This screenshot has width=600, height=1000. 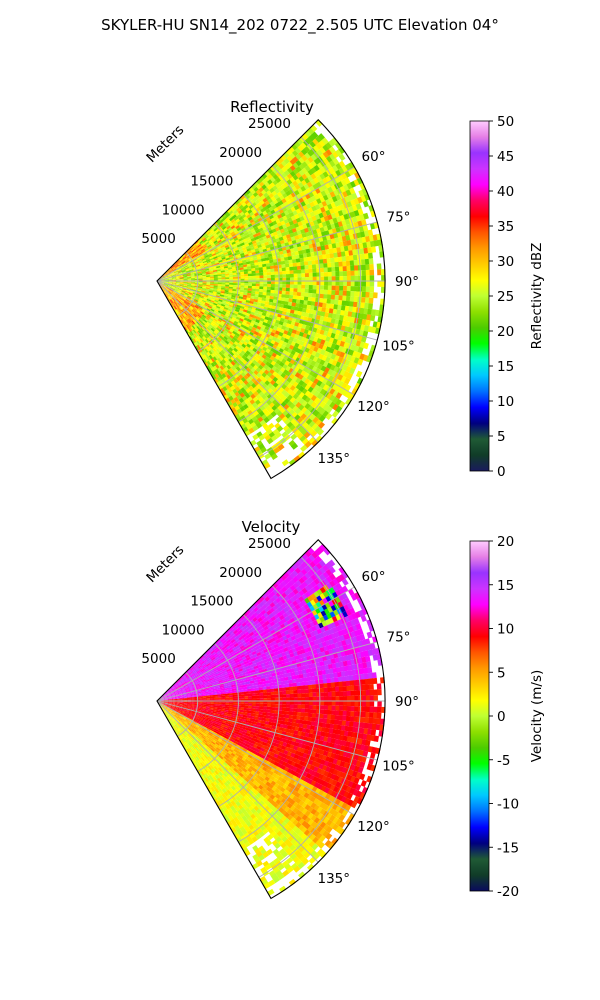 What do you see at coordinates (505, 402) in the screenshot?
I see `colorbar-tick-label: 10` at bounding box center [505, 402].